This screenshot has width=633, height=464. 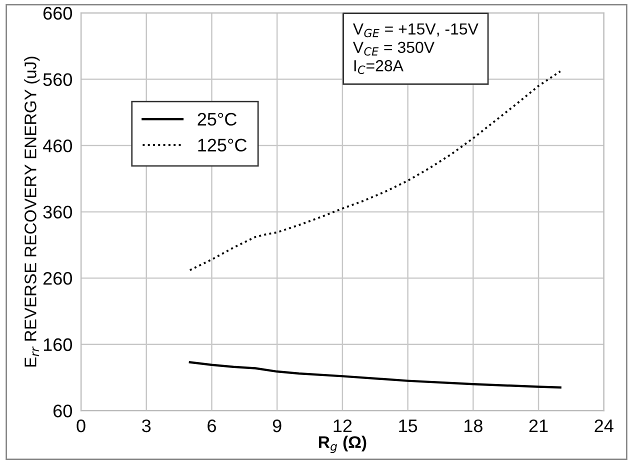 What do you see at coordinates (58, 345) in the screenshot?
I see `y-tick-label: 160` at bounding box center [58, 345].